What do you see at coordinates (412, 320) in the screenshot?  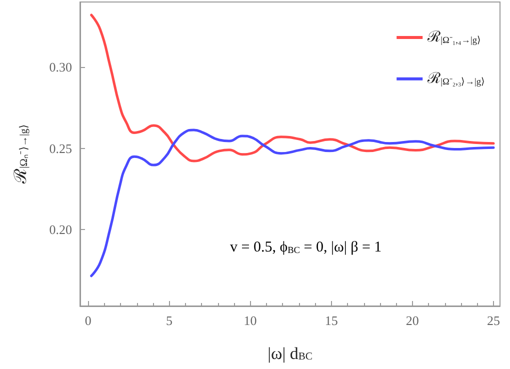 I see `x-tick-label: 20` at bounding box center [412, 320].